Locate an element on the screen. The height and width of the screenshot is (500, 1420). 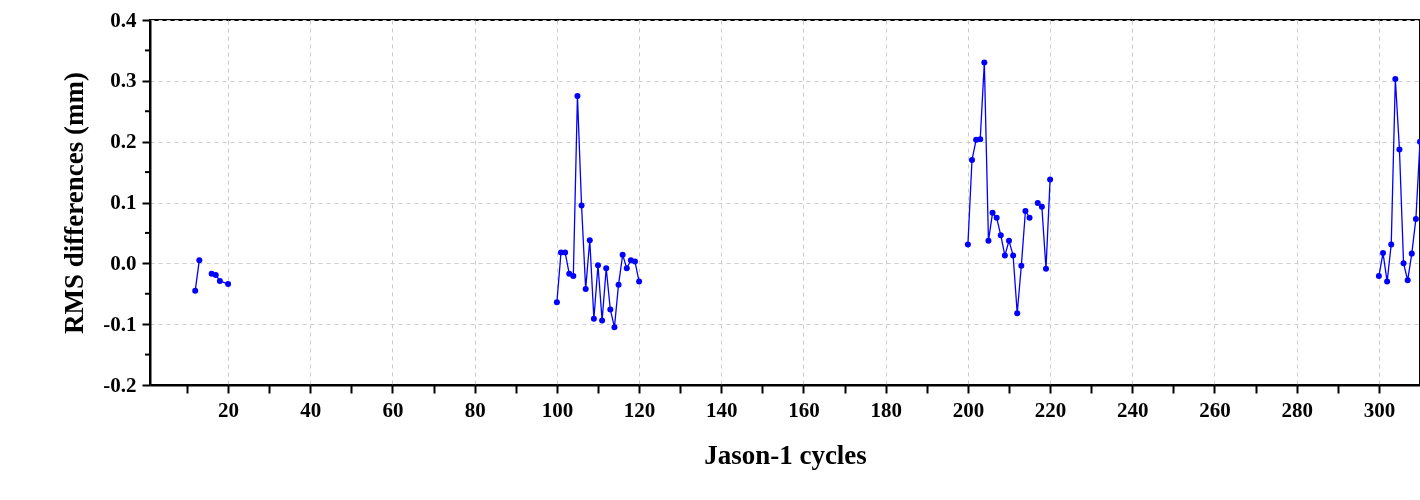
y-axis-title: RMS differences (mm) is located at coordinates (74, 203).